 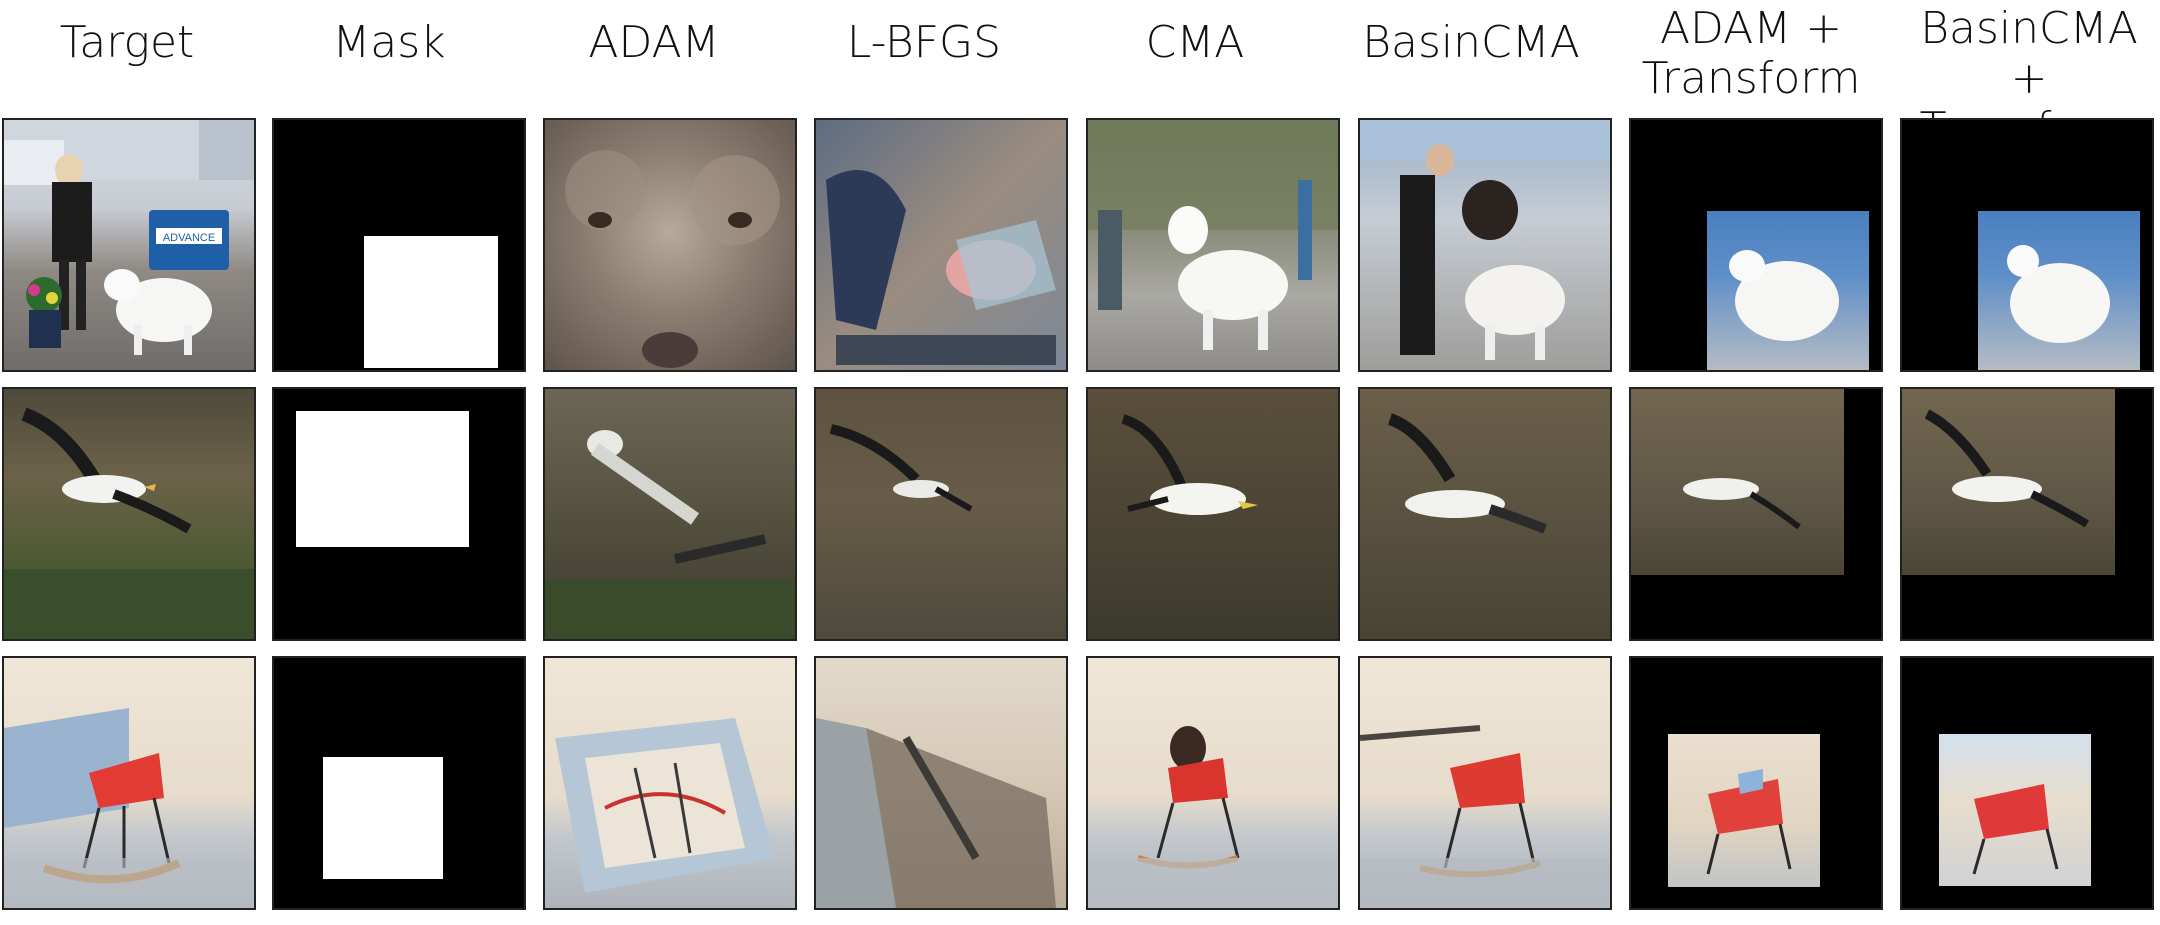 I want to click on poodle-face, so click(x=672, y=259).